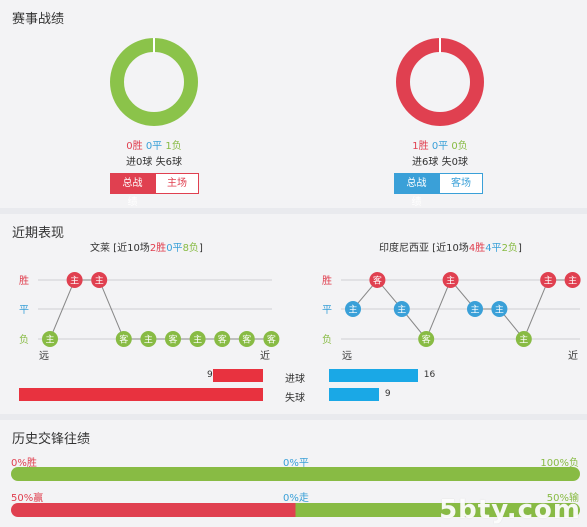  Describe the element at coordinates (295, 379) in the screenshot. I see `goals-for-label: 进球` at that location.